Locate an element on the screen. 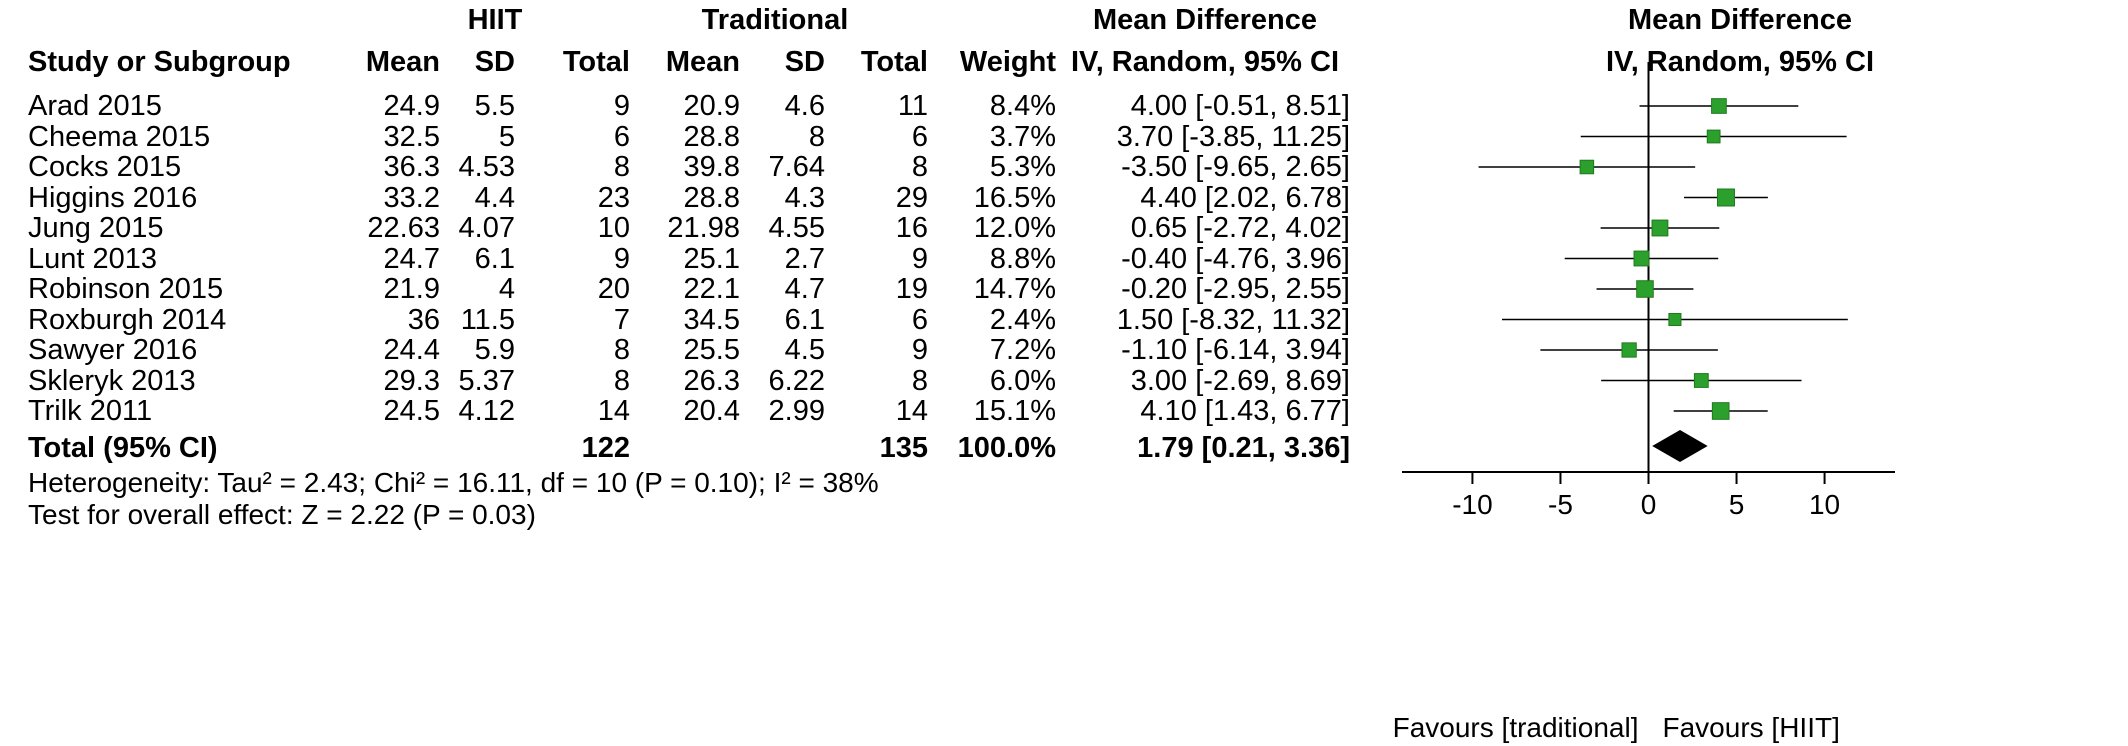 This screenshot has height=746, width=2128. study-ci: 4.00 [-0.51, 8.51] is located at coordinates (1240, 106).